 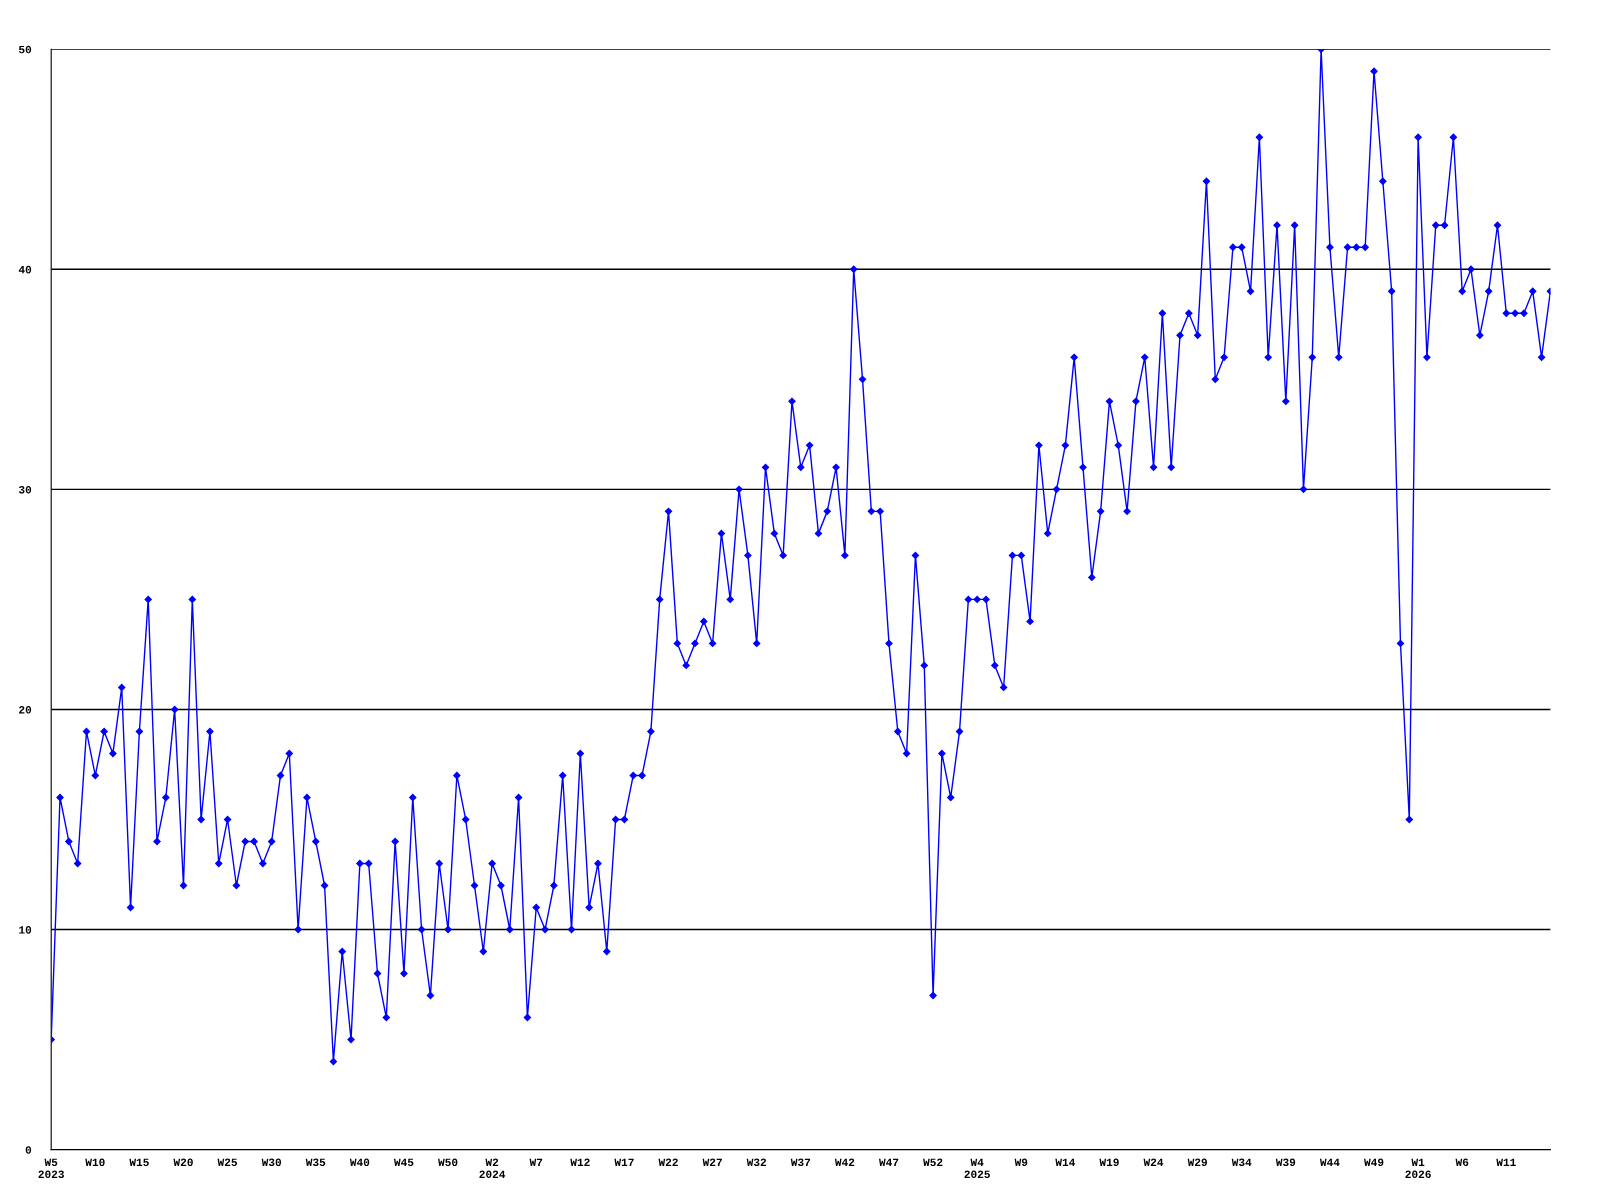 What do you see at coordinates (580, 1162) in the screenshot?
I see `x-tick-label: W12` at bounding box center [580, 1162].